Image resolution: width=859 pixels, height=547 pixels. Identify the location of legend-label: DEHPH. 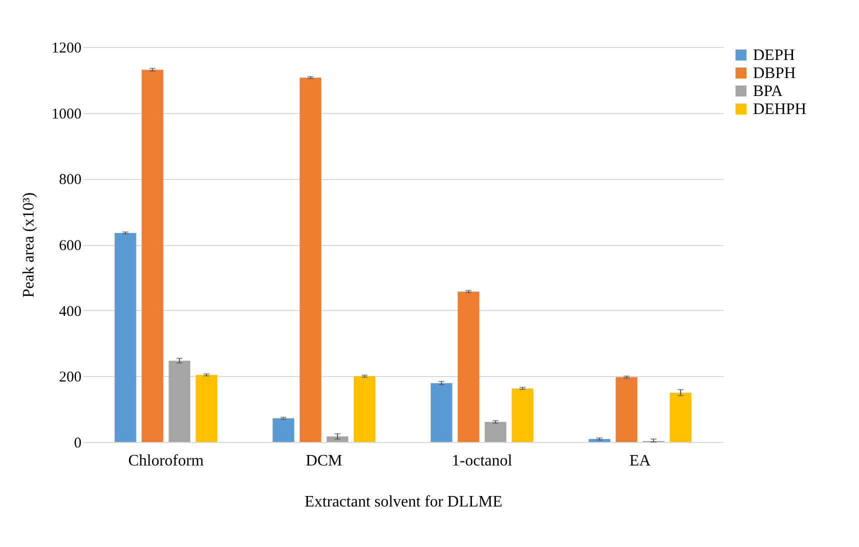
(780, 109).